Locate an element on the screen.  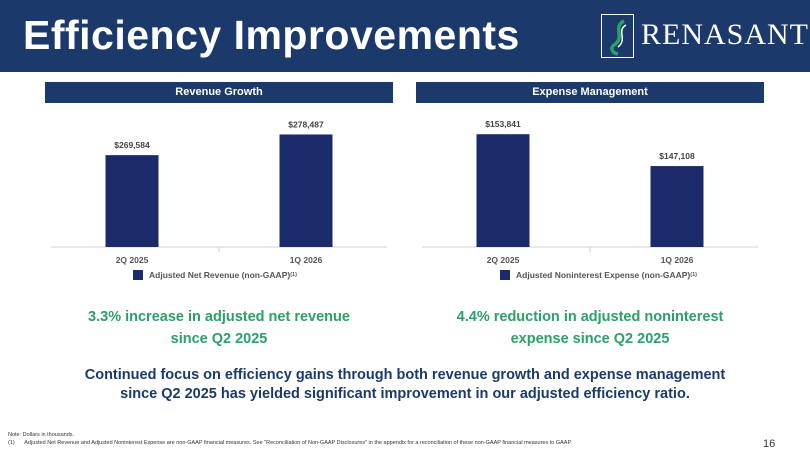
expense-callout-line1: 4.4% reduction in adjusted noninterest is located at coordinates (590, 317).